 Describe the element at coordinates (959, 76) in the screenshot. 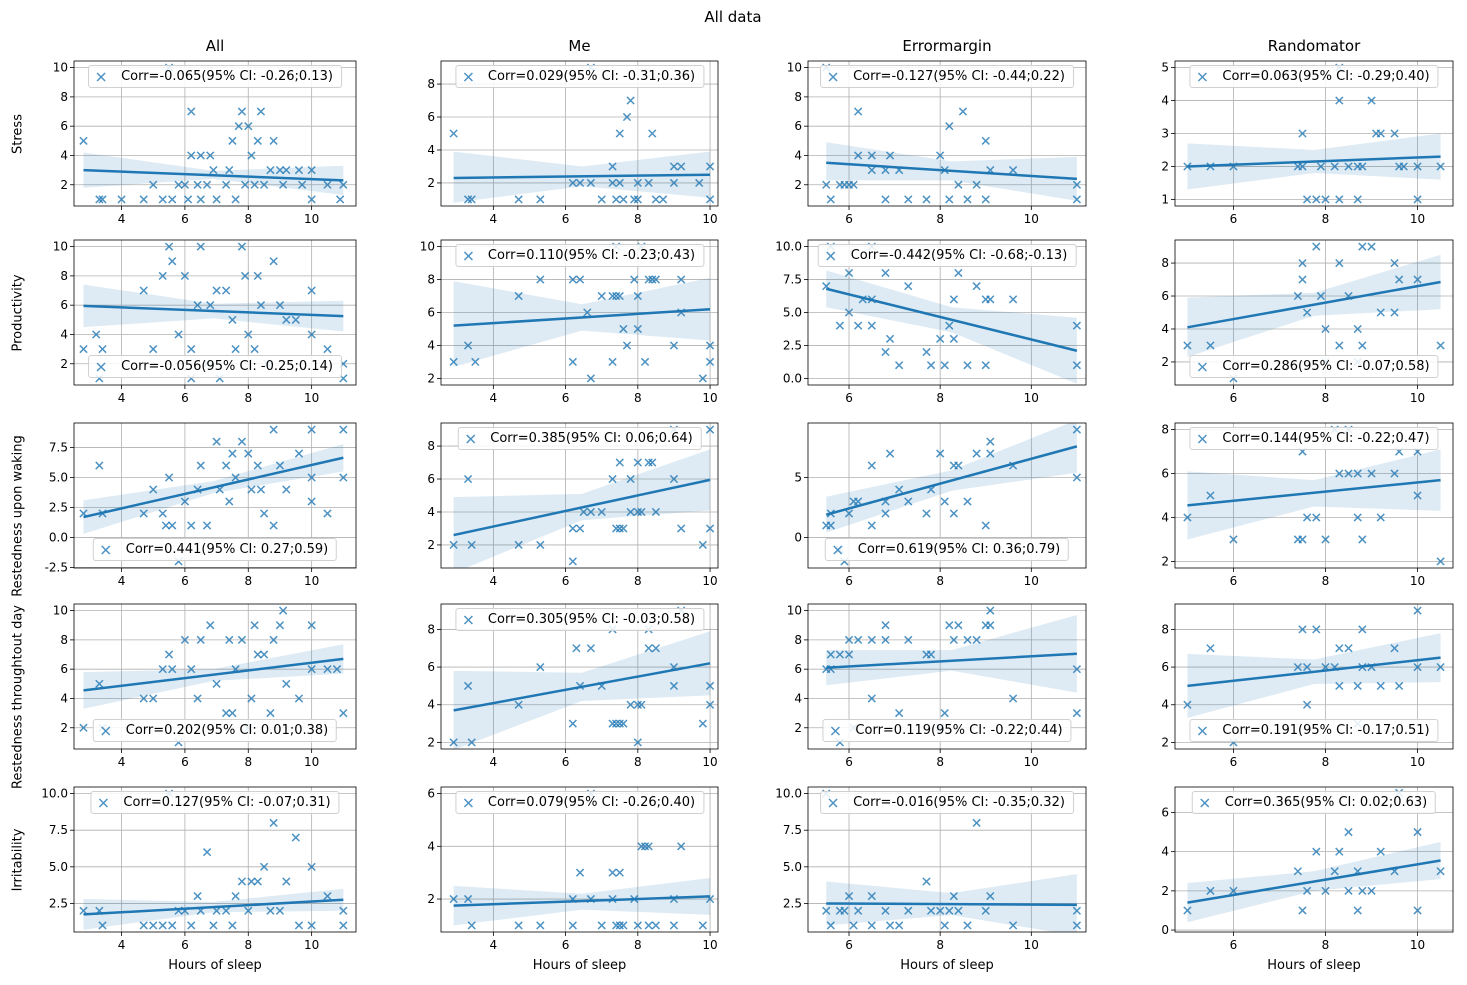

I see `legend-label: Corr=-0.127(95% CI: -0.44;0.22)` at that location.